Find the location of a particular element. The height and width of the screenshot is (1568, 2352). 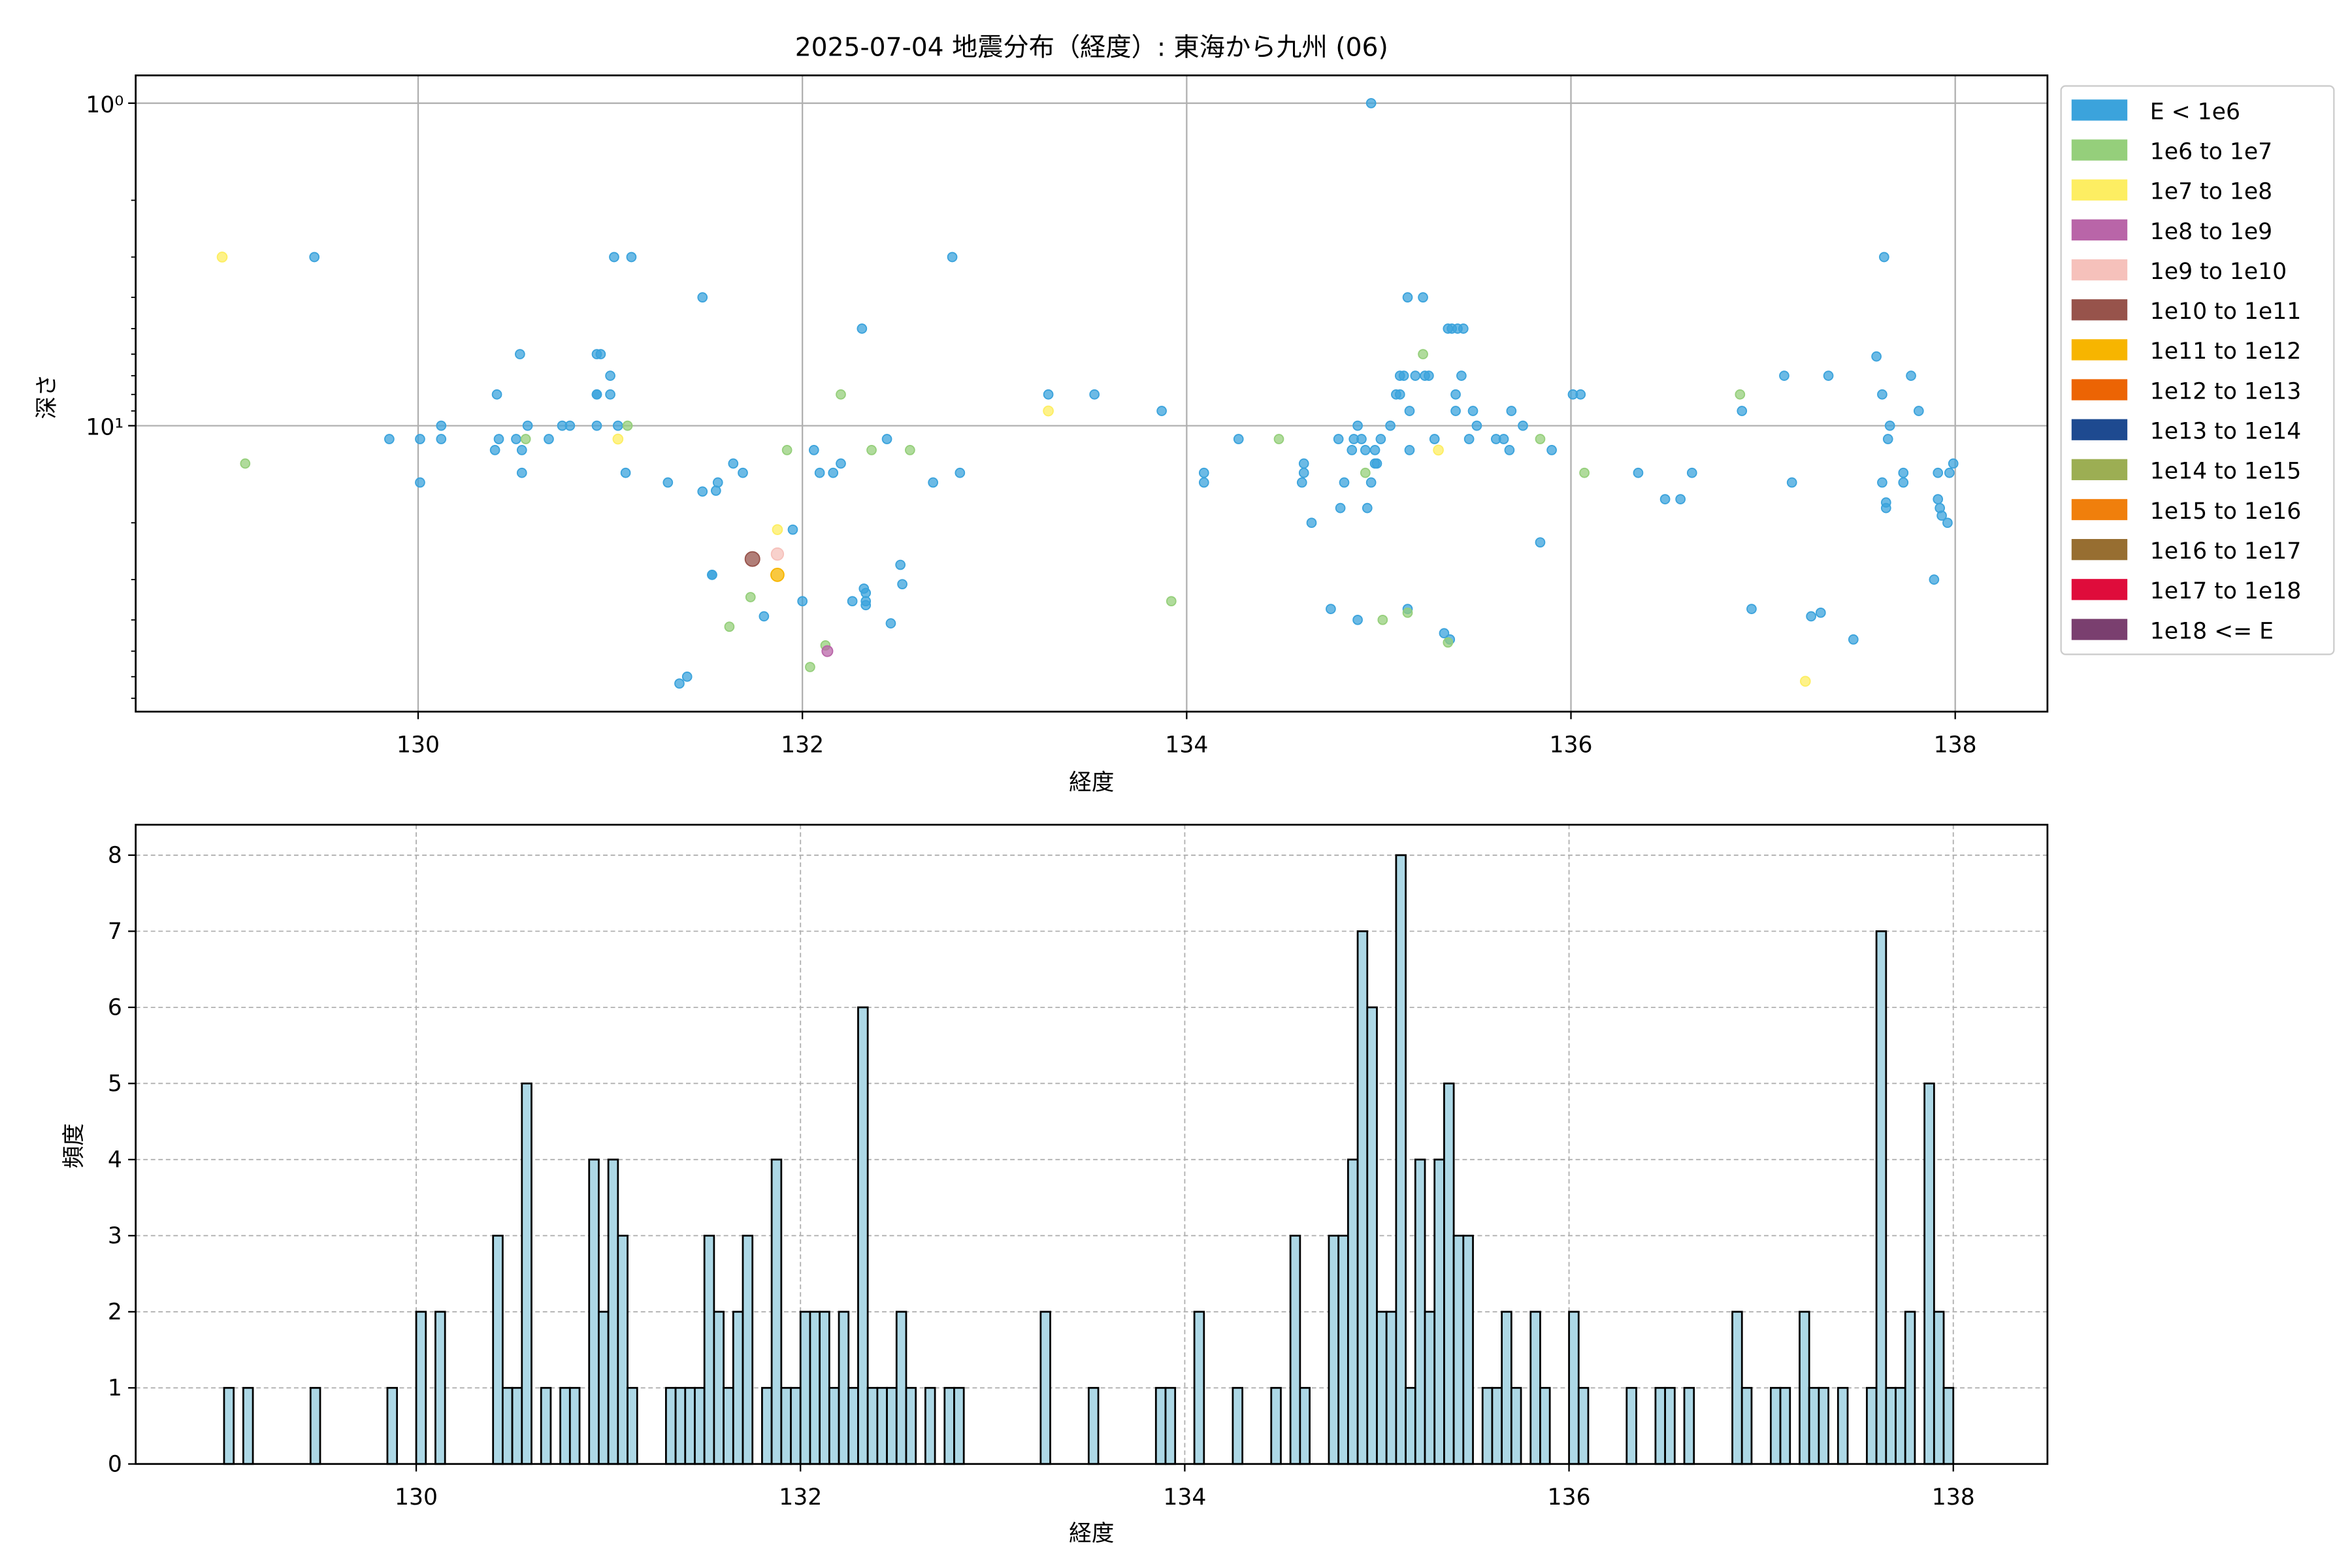

legend-label: 1e12 to 1e13 is located at coordinates (2225, 391).